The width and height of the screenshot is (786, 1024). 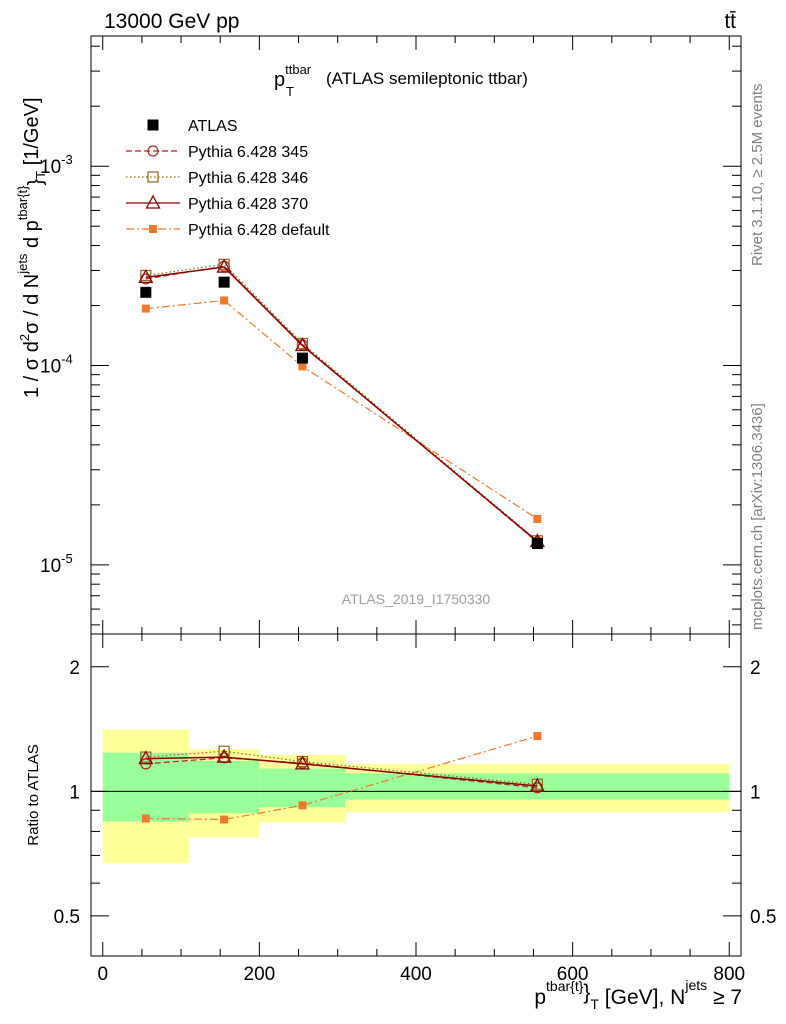 What do you see at coordinates (755, 668) in the screenshot?
I see `ratio-ytick-label-right: 2` at bounding box center [755, 668].